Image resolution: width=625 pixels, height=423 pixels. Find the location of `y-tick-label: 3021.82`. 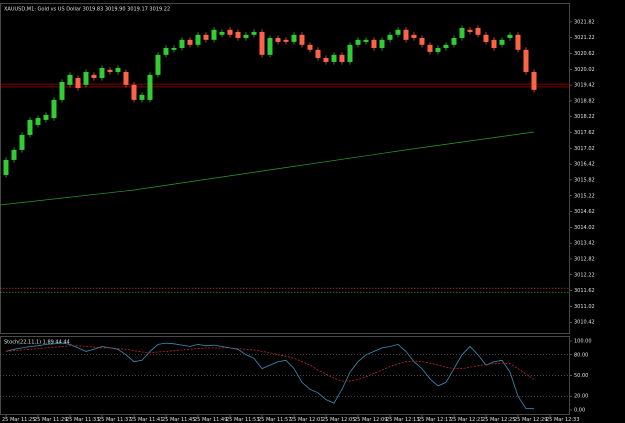

y-tick-label: 3021.82 is located at coordinates (584, 22).